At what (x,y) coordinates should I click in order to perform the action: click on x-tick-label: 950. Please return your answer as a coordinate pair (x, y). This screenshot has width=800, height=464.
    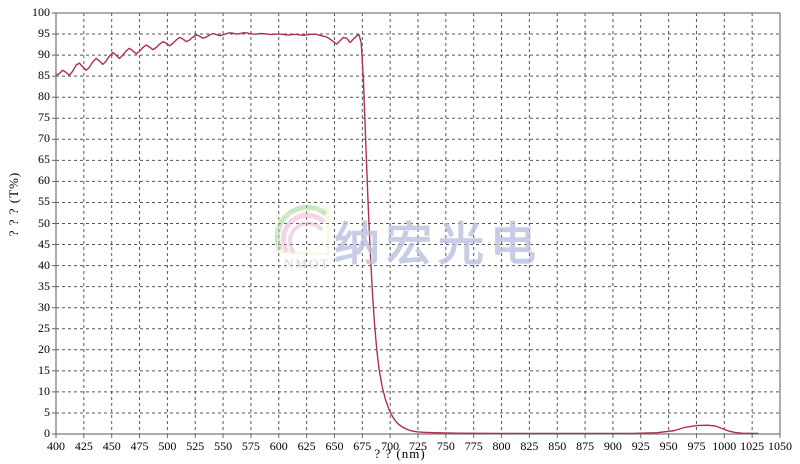
    Looking at the image, I should click on (668, 446).